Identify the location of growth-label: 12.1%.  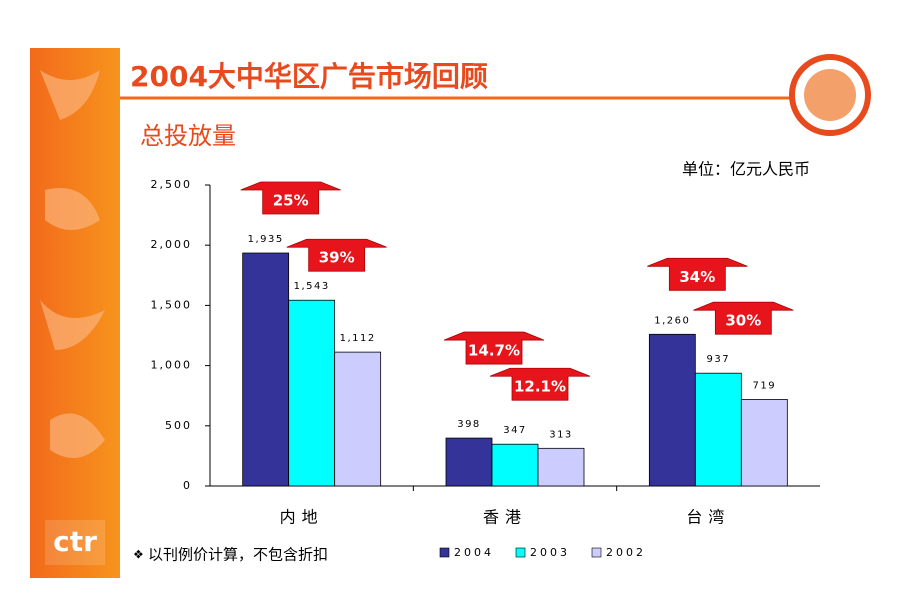
(540, 387).